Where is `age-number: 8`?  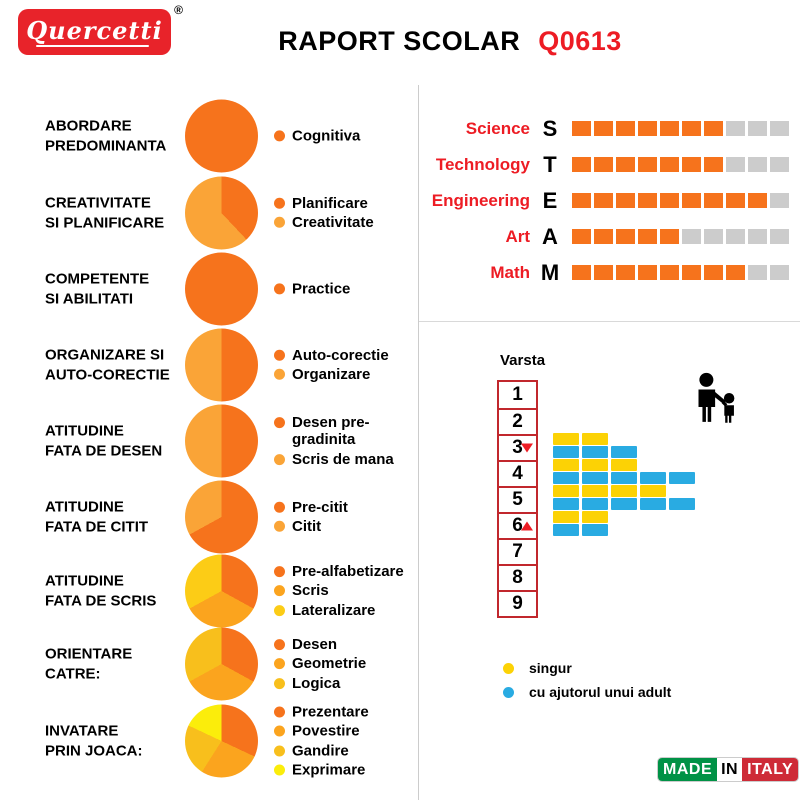
age-number: 8 is located at coordinates (517, 577).